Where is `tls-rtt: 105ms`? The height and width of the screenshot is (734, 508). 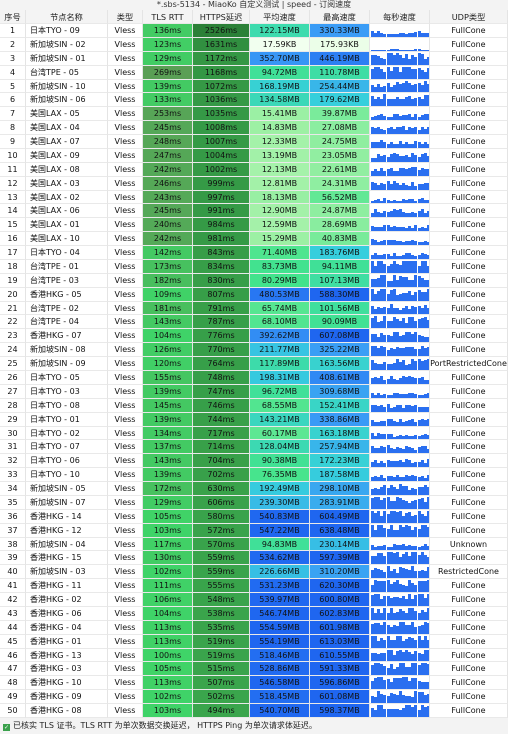 tls-rtt: 105ms is located at coordinates (168, 516).